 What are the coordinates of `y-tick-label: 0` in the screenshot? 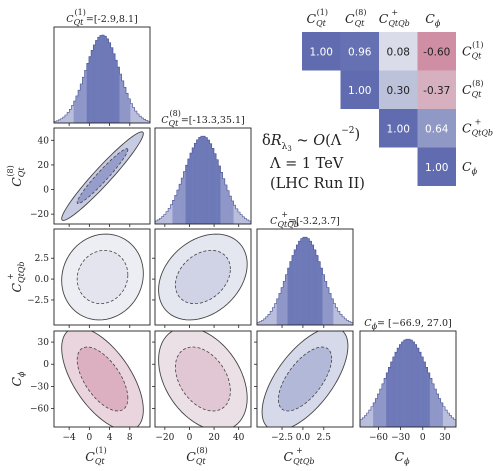 It's located at (46, 365).